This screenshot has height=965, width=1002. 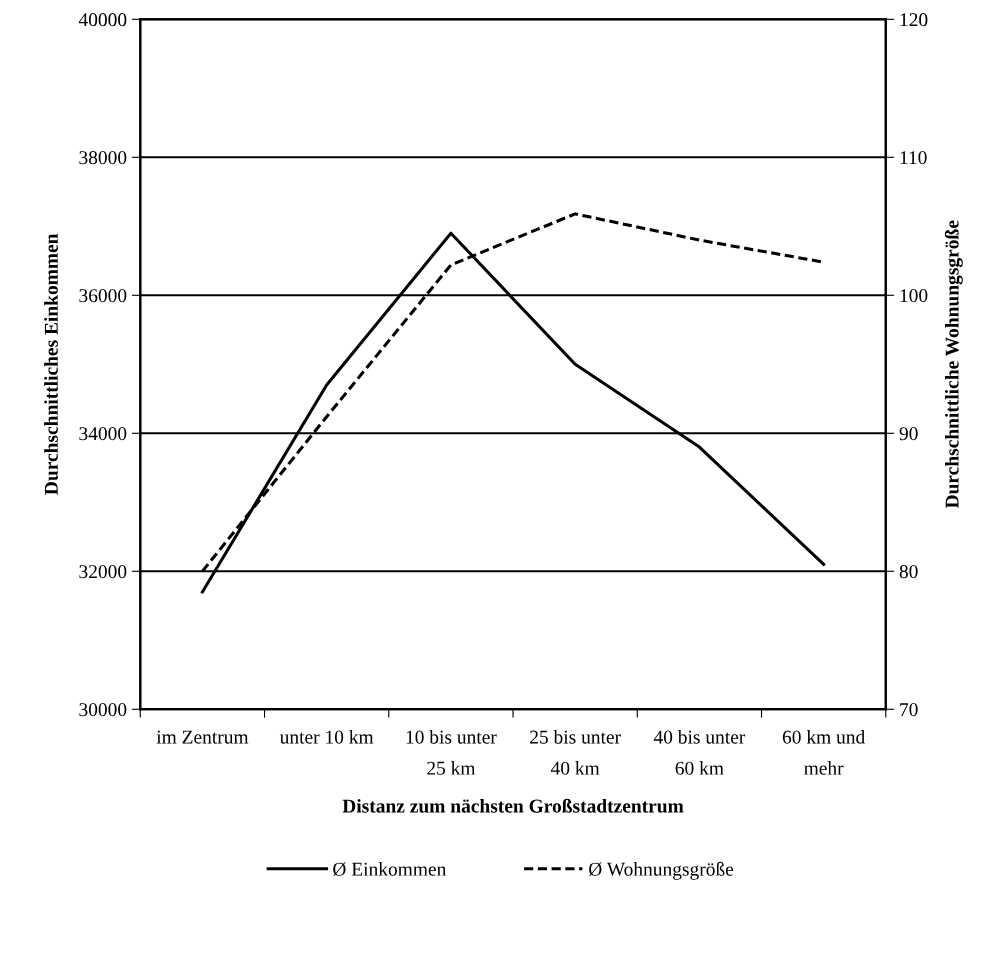 I want to click on y2-tick-label: 90, so click(x=908, y=434).